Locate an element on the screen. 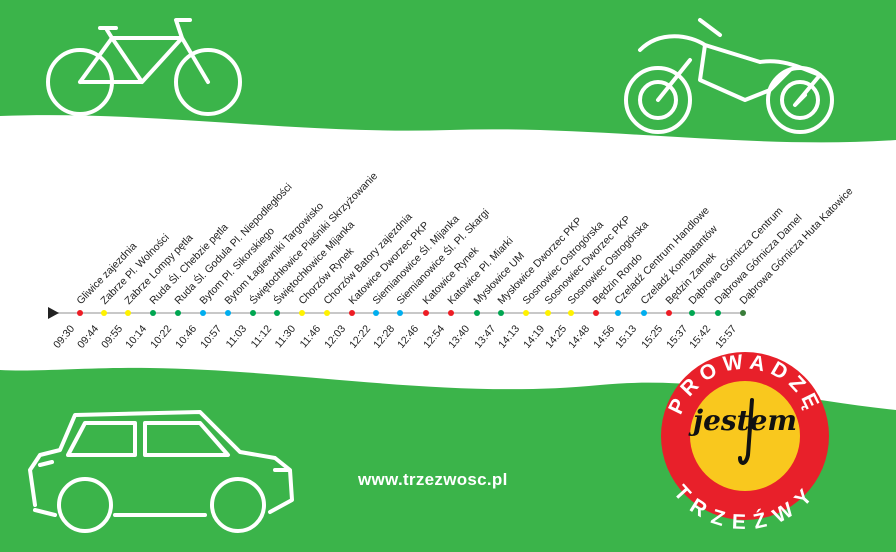  website-link: www.trzezwosc.pl is located at coordinates (433, 479).